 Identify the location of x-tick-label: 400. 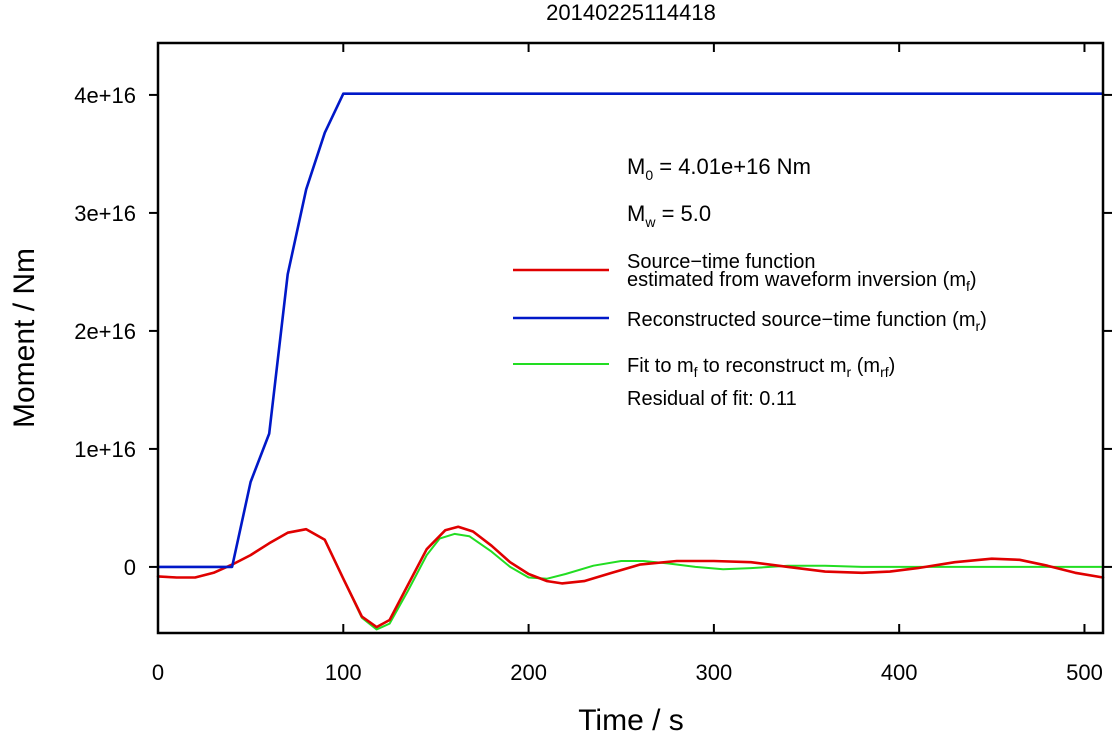
(899, 672).